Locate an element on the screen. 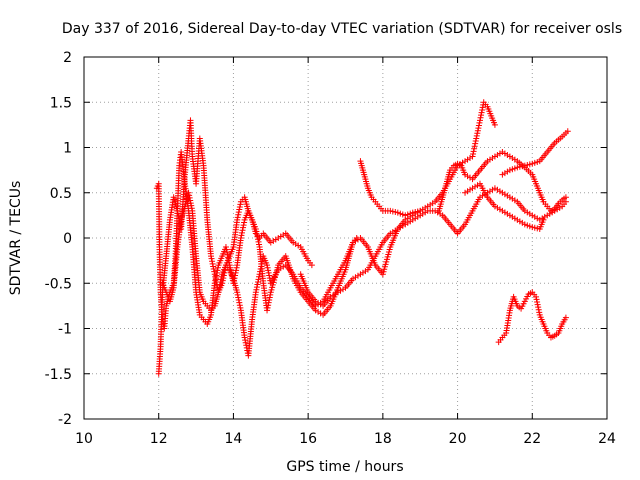 The image size is (640, 480). y-tick-label: 2 is located at coordinates (67, 58).